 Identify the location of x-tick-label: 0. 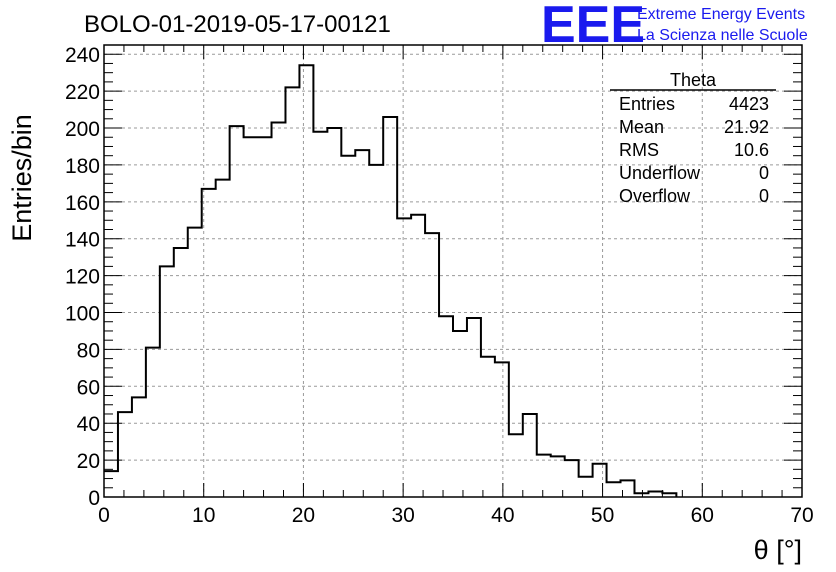
(104, 515).